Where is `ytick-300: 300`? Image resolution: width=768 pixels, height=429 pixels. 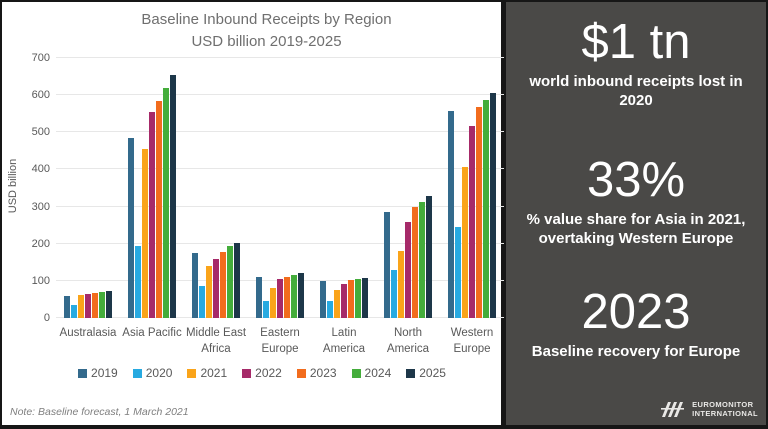 ytick-300: 300 is located at coordinates (40, 206).